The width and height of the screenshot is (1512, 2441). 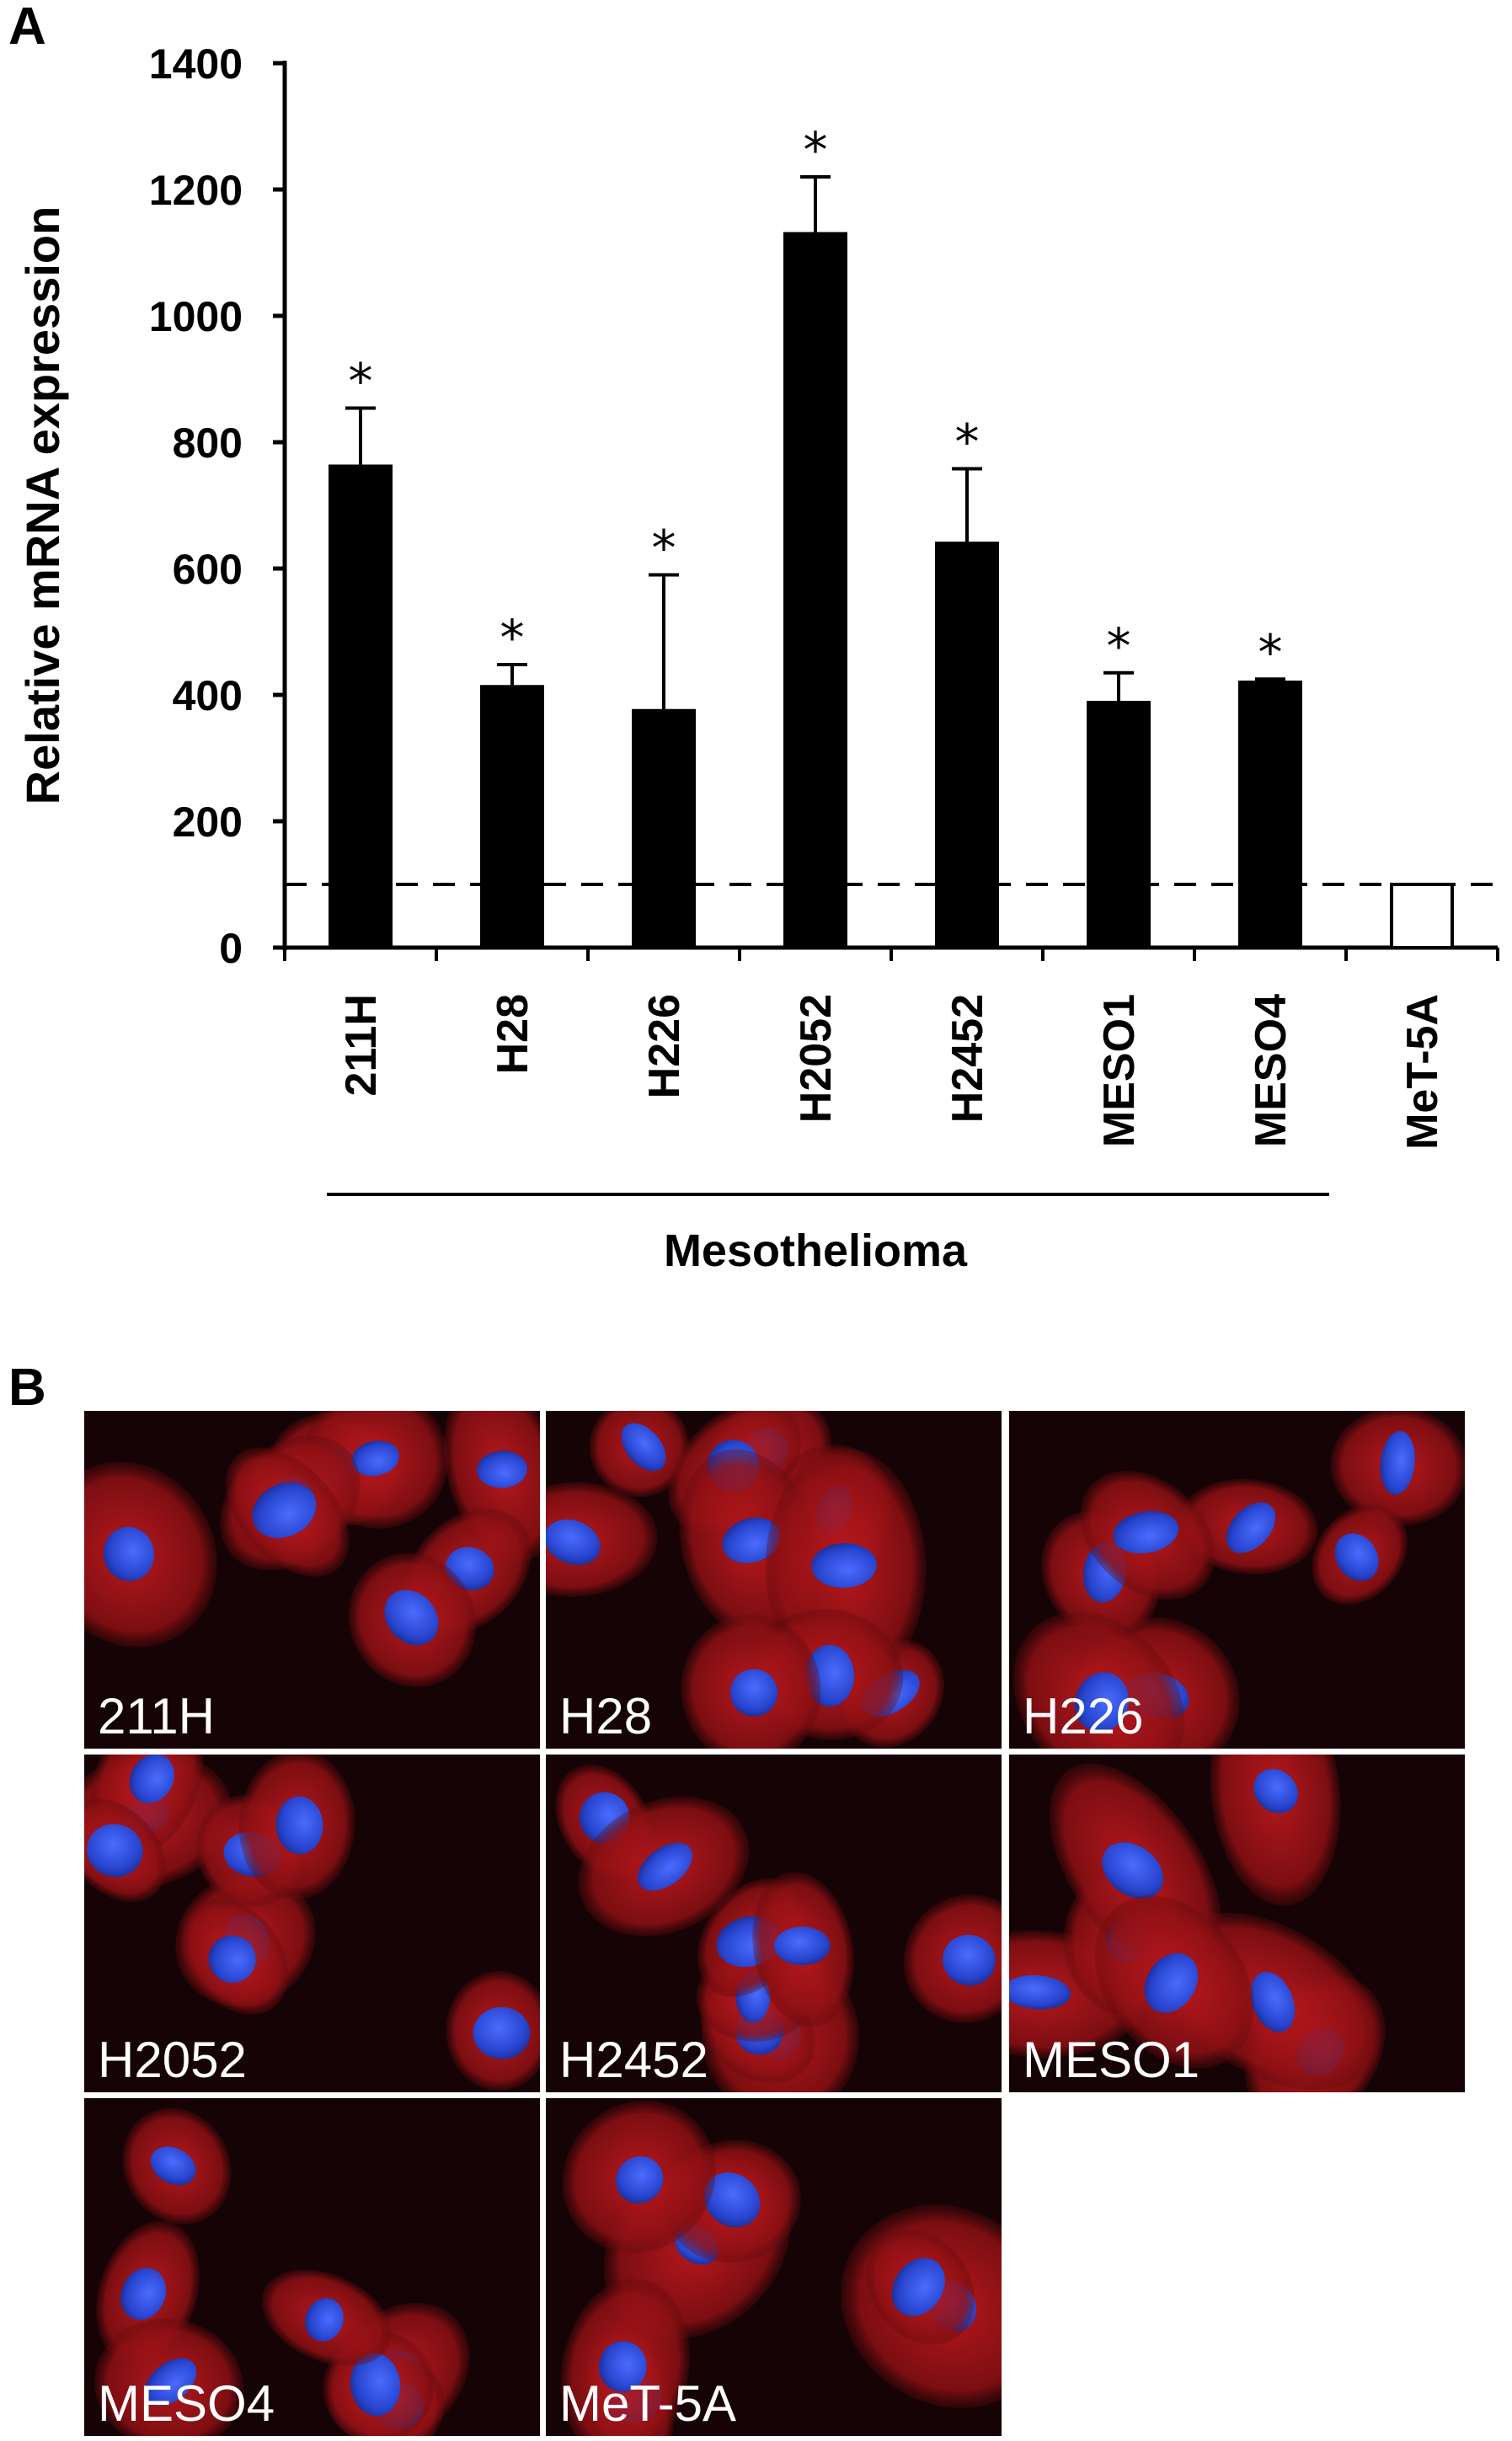 I want to click on micrograph-label: MeT-5A, so click(x=647, y=2403).